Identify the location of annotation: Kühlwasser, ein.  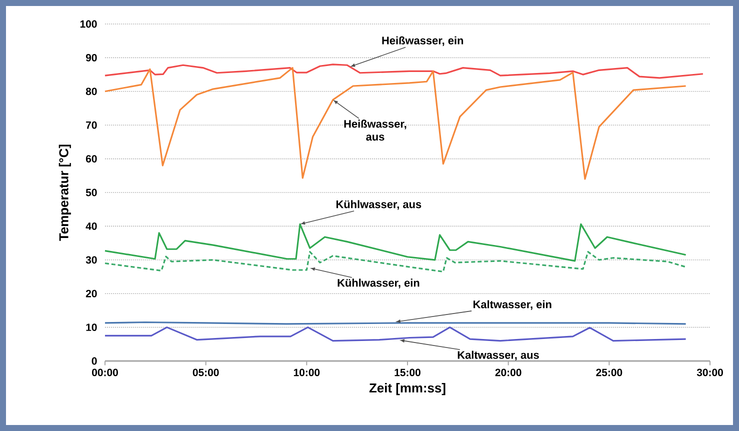
(379, 283).